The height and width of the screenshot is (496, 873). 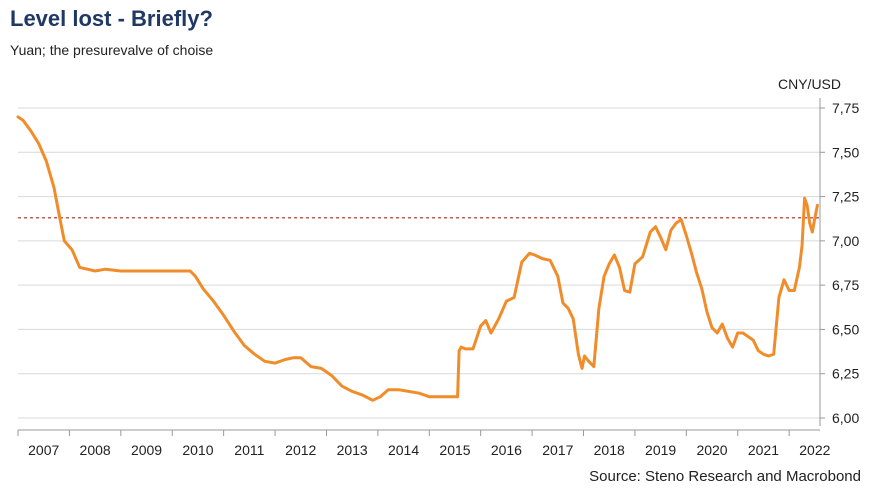 What do you see at coordinates (557, 450) in the screenshot?
I see `x-tick-label: 2017` at bounding box center [557, 450].